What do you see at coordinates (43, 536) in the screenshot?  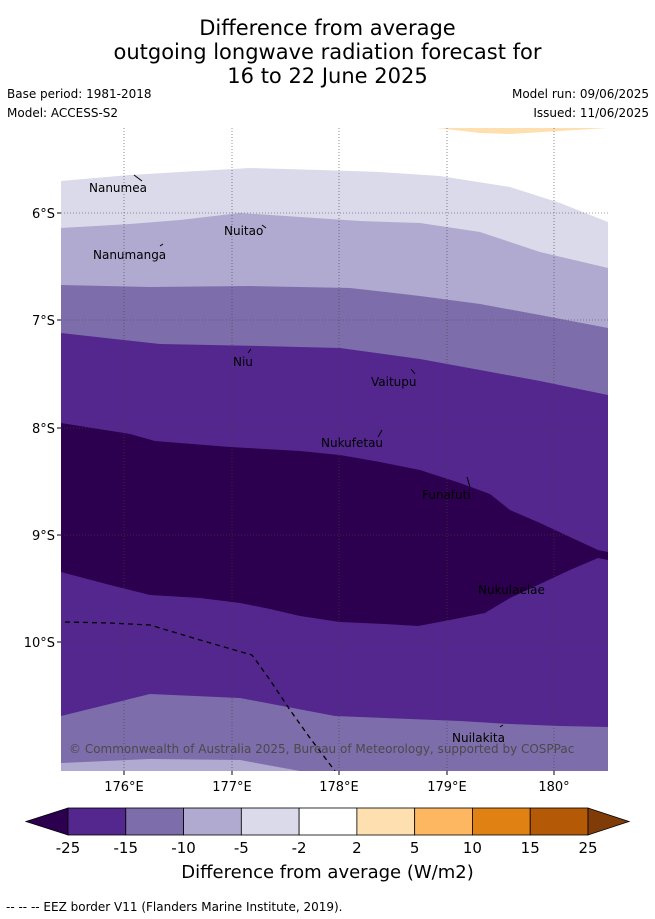 I see `lat-label-9s: 9°S` at bounding box center [43, 536].